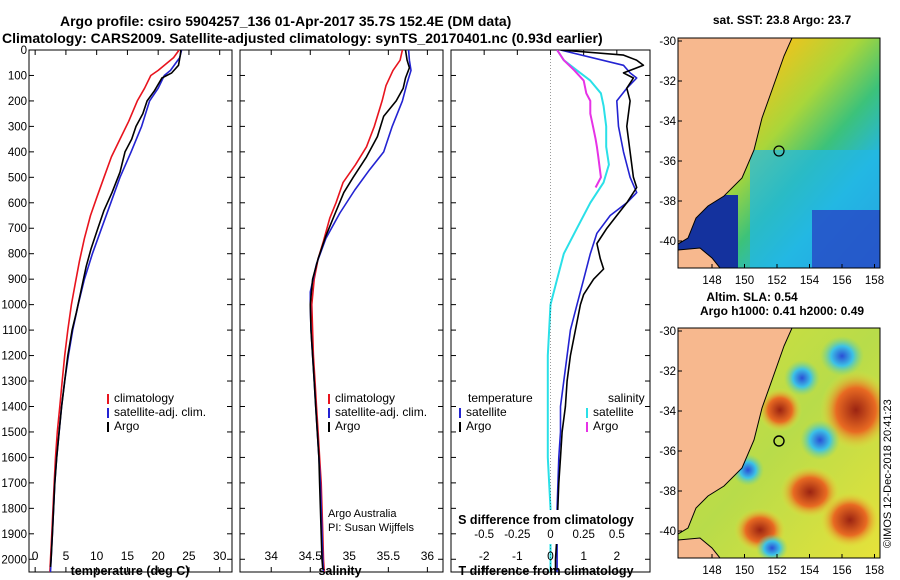 Image resolution: width=900 pixels, height=580 pixels. I want to click on x-tick-label: 36, so click(428, 556).